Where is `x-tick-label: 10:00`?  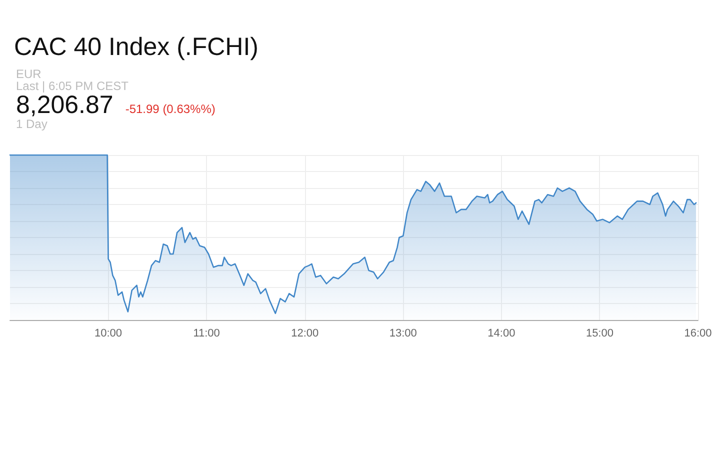 x-tick-label: 10:00 is located at coordinates (108, 334).